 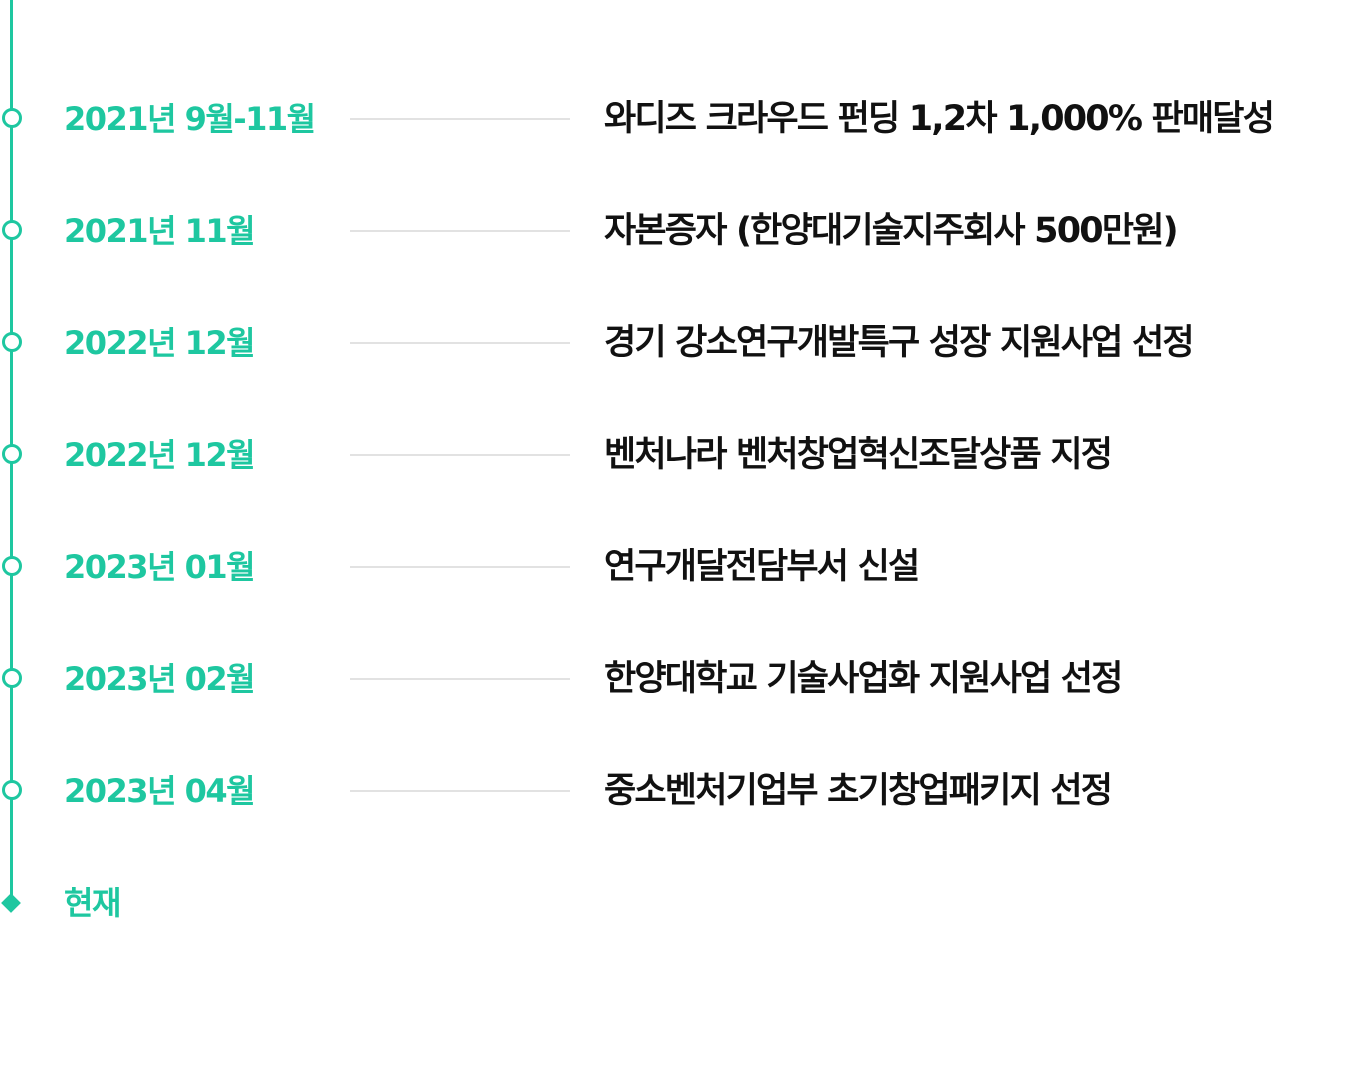 I want to click on timeline-entry: 2022년 12월 벤처나라 벤처창업혁신조달상품 지정, so click(x=682, y=455).